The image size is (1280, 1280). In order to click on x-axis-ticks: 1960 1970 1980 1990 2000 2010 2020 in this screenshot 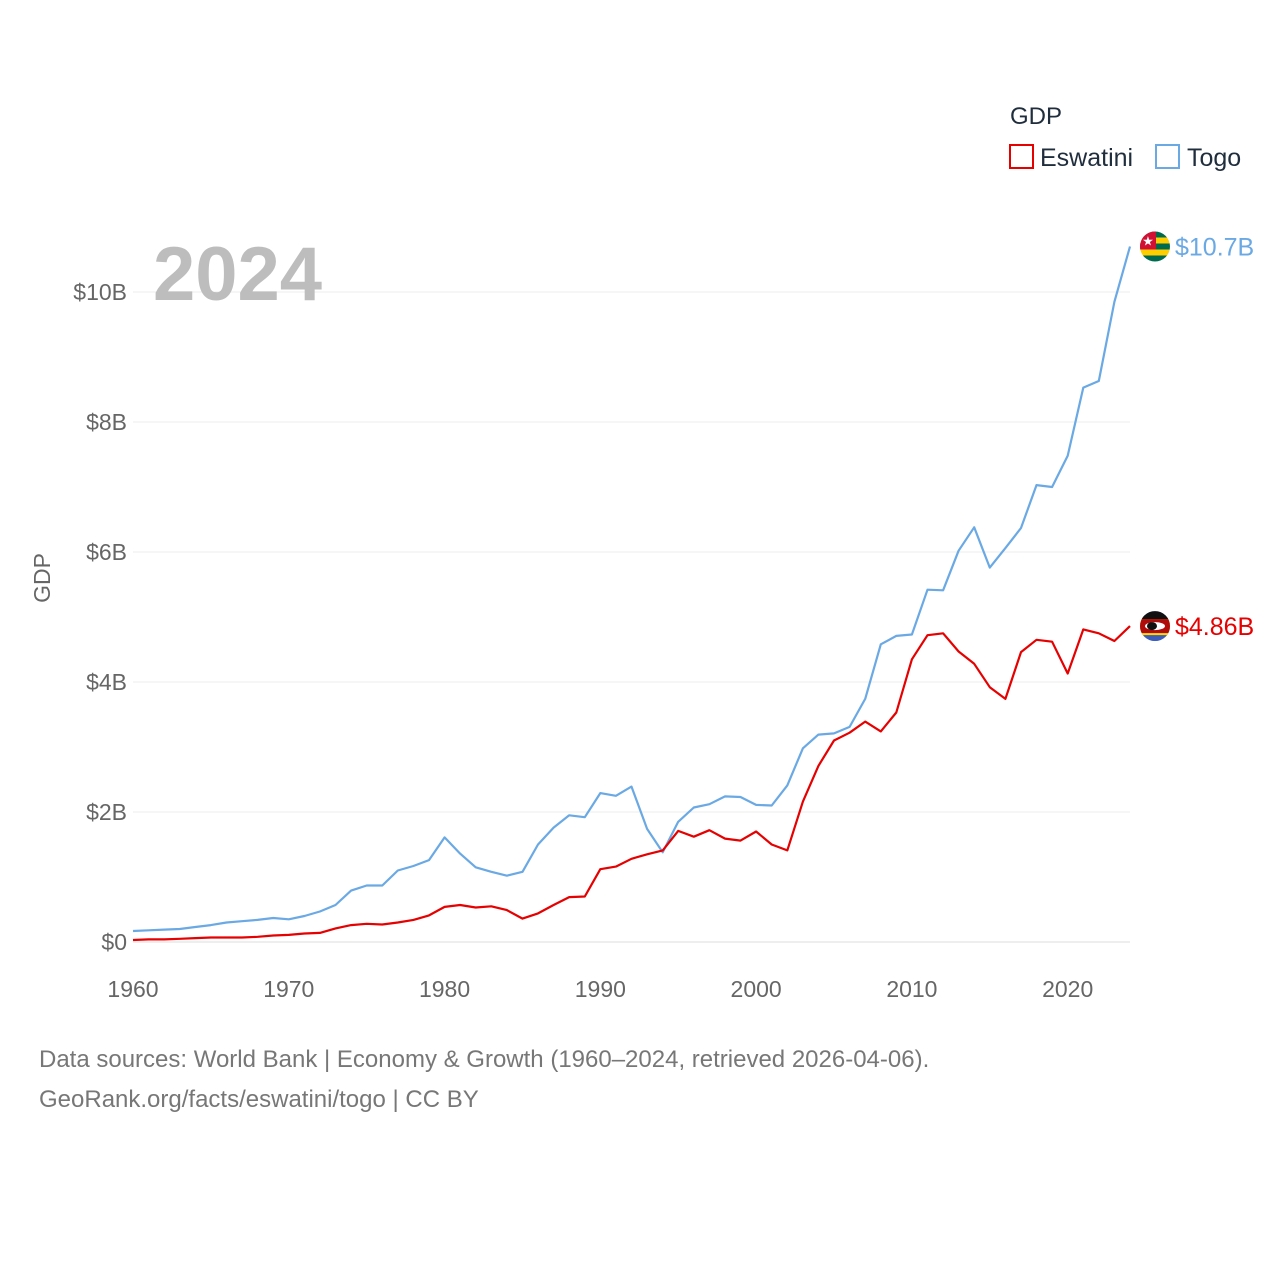, I will do `click(600, 989)`.